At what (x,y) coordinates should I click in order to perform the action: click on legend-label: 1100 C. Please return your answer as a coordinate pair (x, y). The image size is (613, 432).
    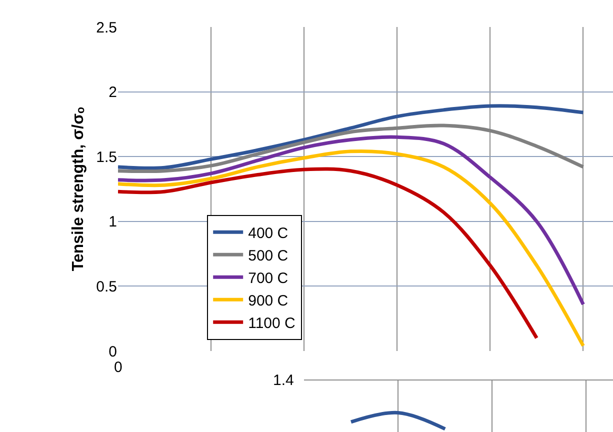
    Looking at the image, I should click on (272, 323).